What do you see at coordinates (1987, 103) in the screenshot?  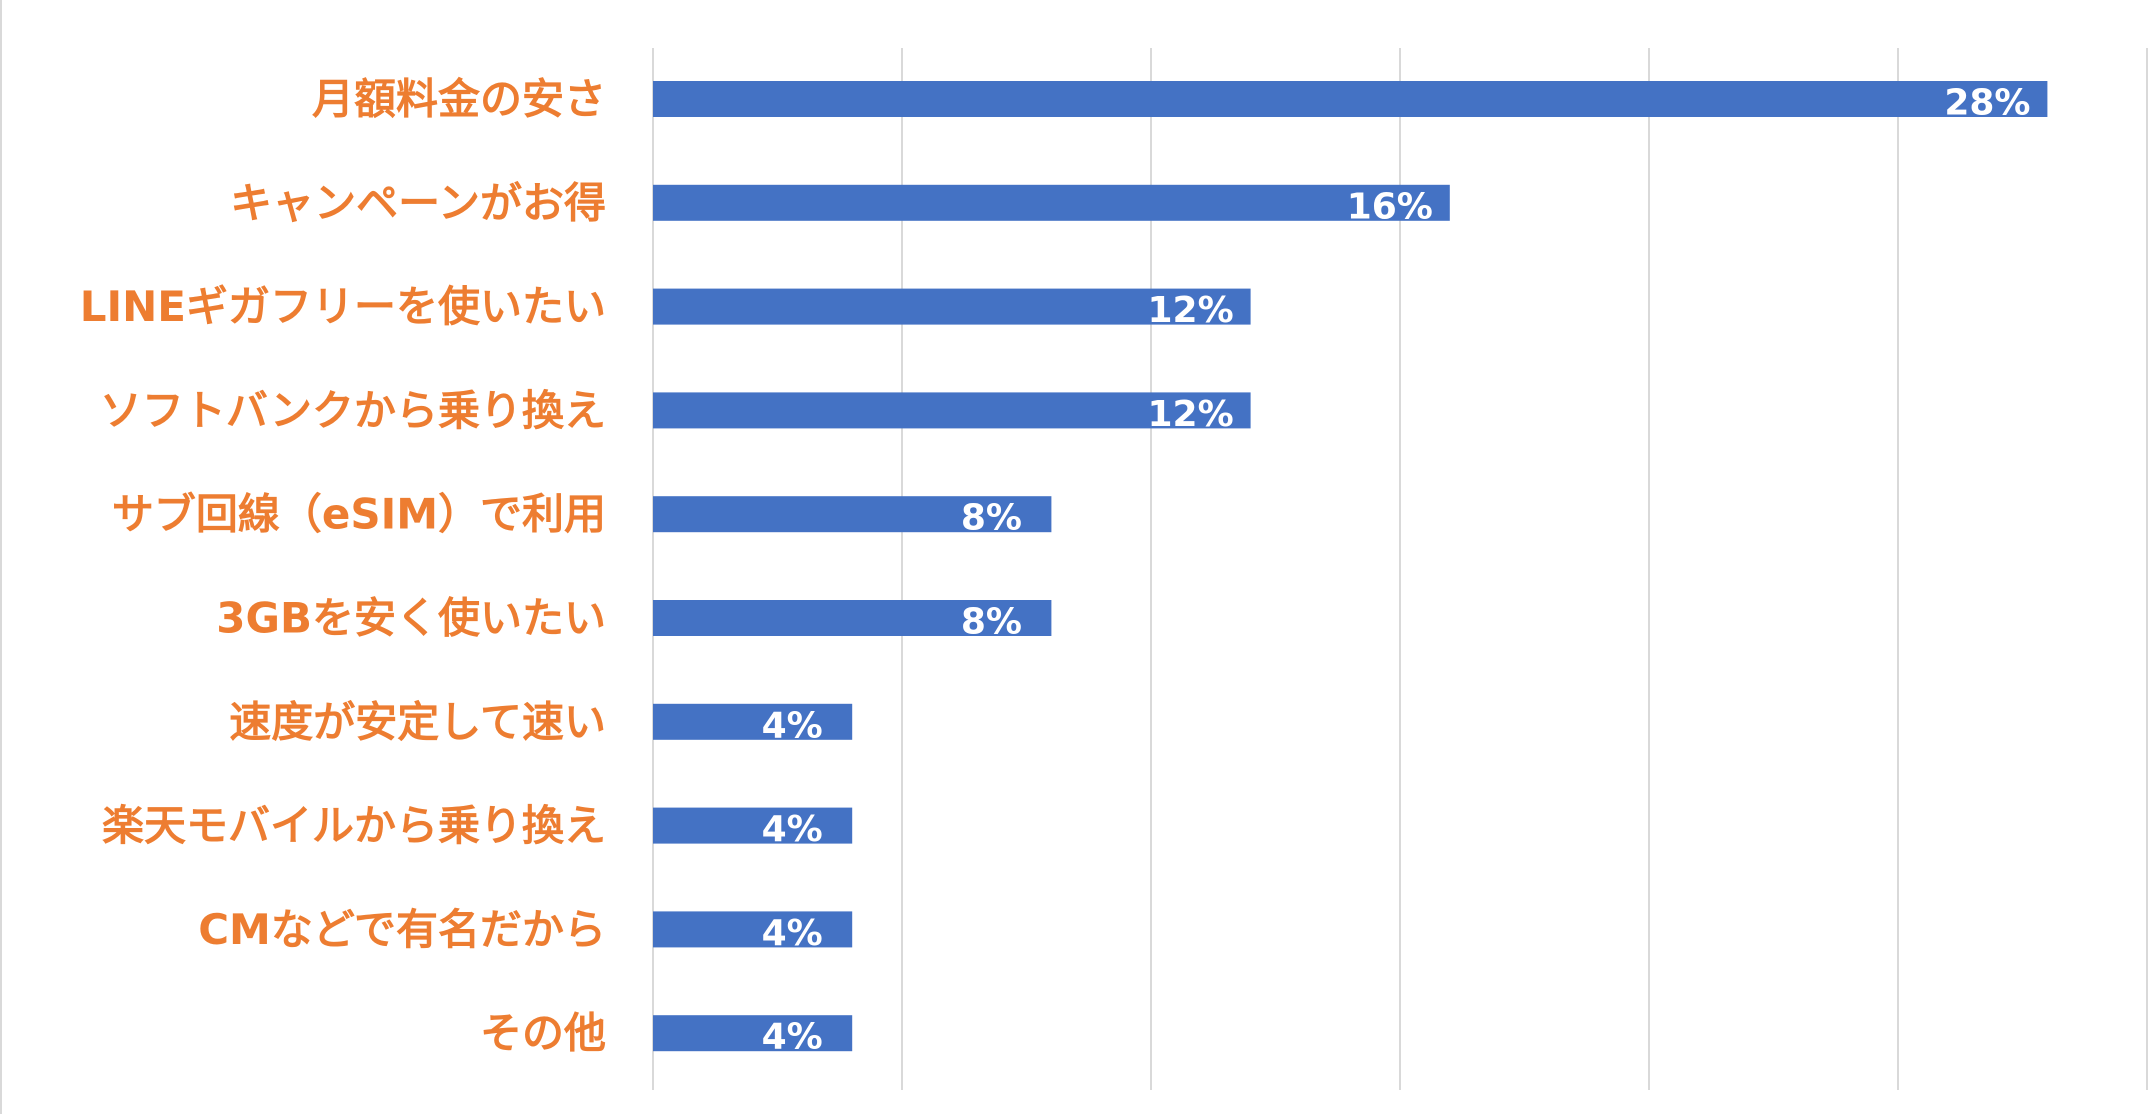 I see `data-label: 28%` at bounding box center [1987, 103].